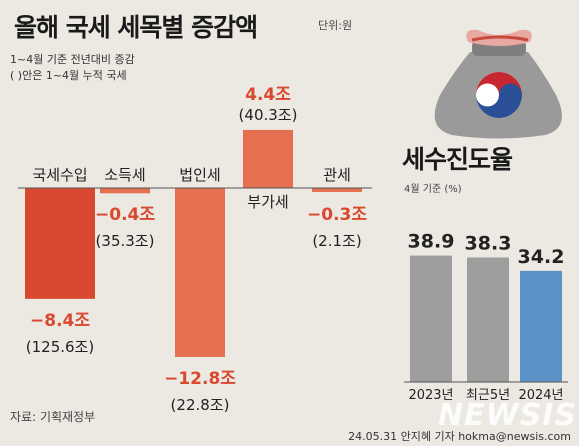  I want to click on unit-label: 단위:원, so click(335, 25).